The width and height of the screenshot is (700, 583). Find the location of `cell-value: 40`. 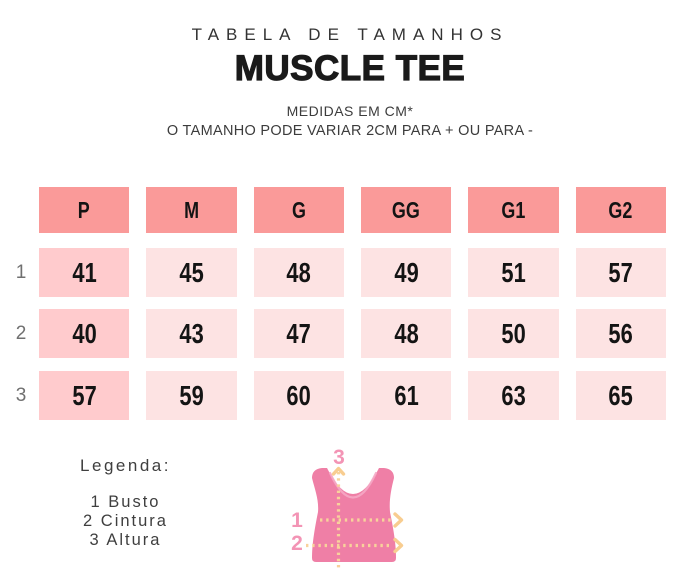

cell-value: 40 is located at coordinates (84, 333).